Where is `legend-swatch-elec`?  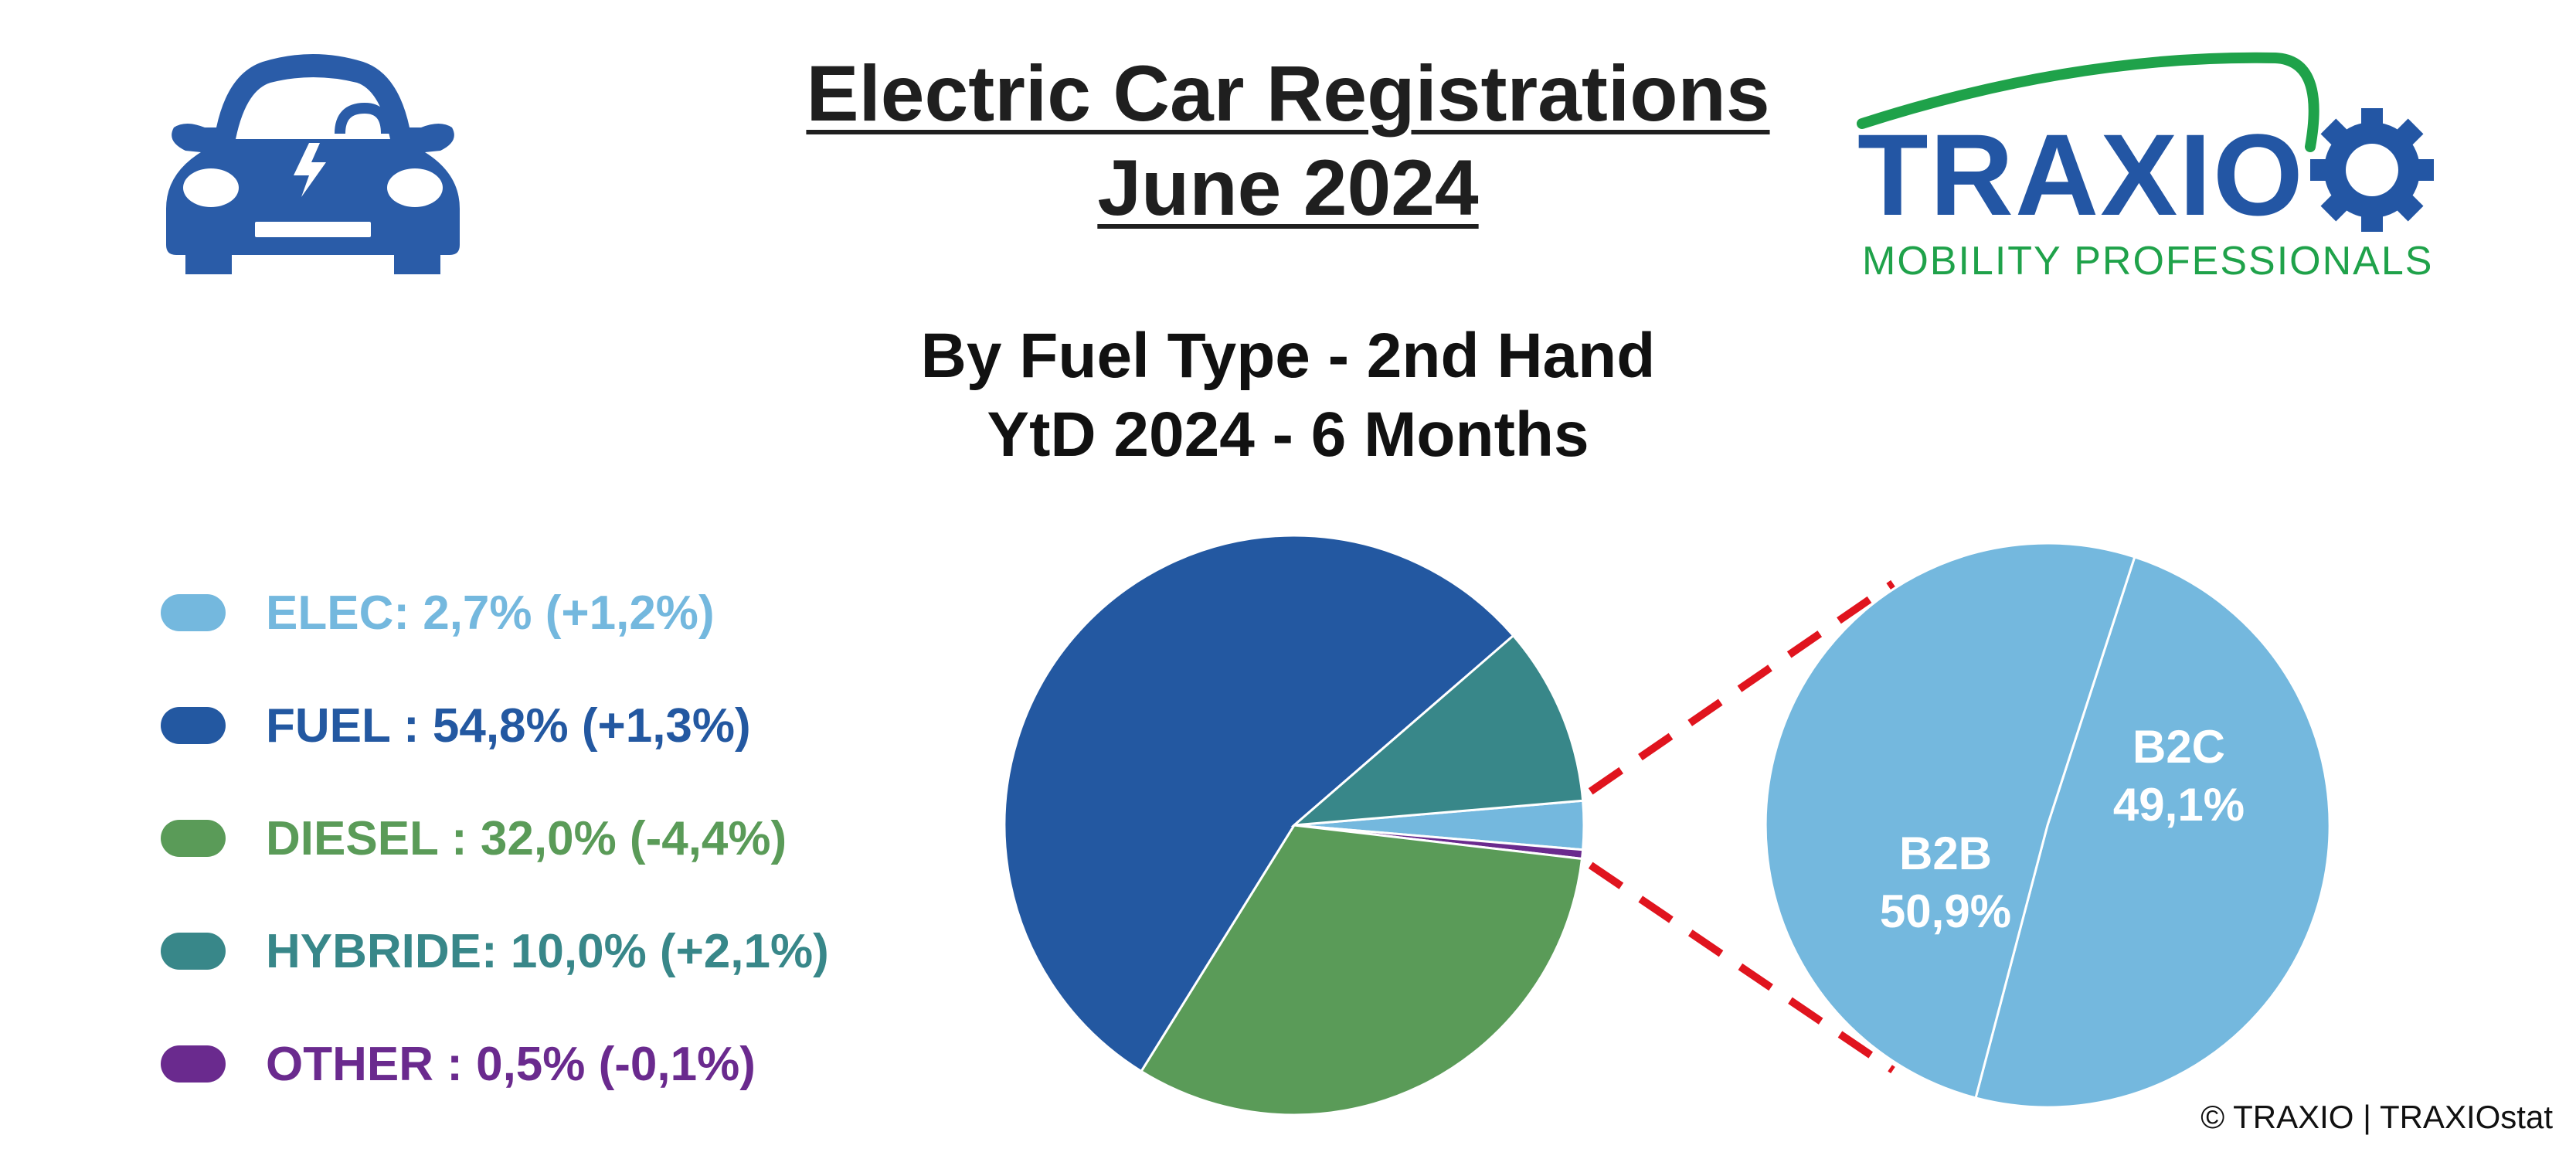
legend-swatch-elec is located at coordinates (193, 612).